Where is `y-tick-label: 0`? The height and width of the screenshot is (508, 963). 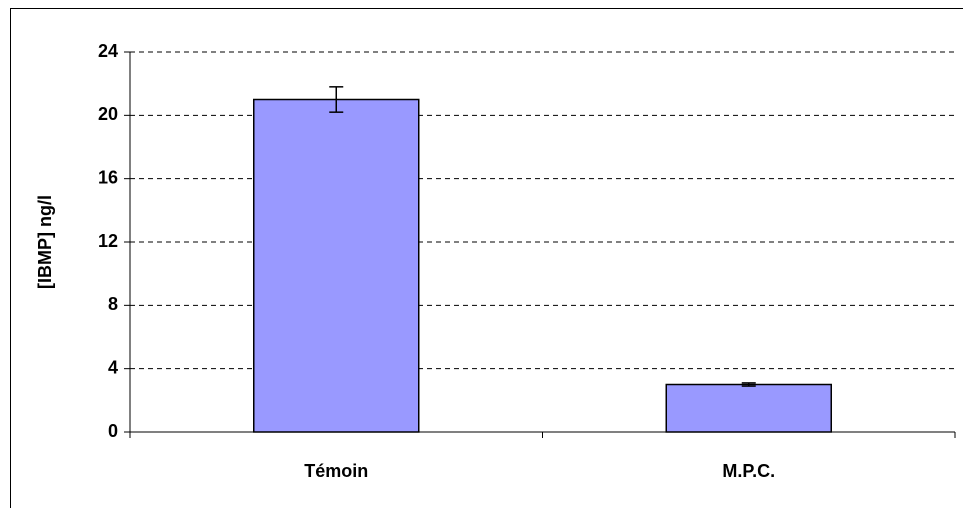
y-tick-label: 0 is located at coordinates (113, 431).